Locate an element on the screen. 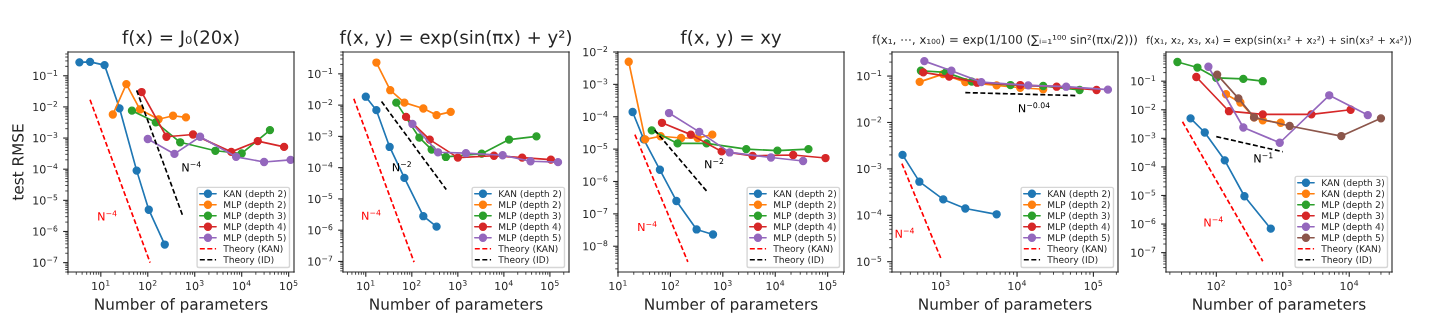 The image size is (1450, 322). chart-title: f(x) = J₀(20x) is located at coordinates (180, 38).